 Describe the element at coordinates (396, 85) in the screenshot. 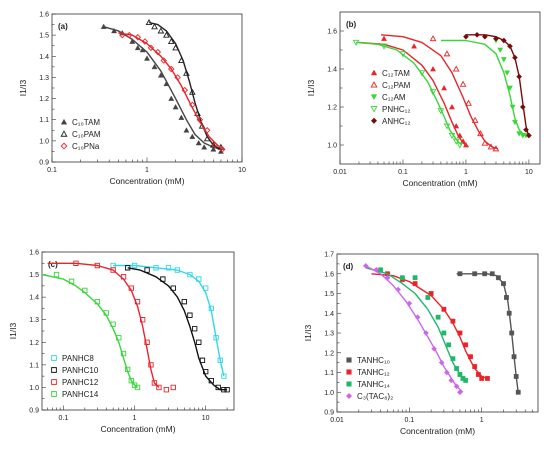

I see `legend-label: C₁₂PAM` at that location.